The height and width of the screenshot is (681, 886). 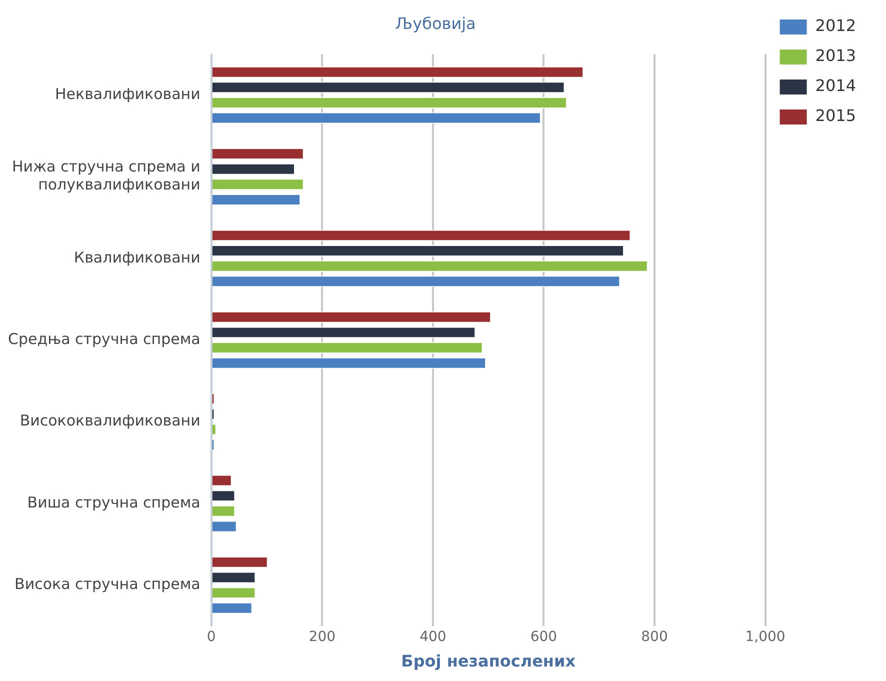 I want to click on y-tick-label: Висококвалификовани, so click(x=110, y=421).